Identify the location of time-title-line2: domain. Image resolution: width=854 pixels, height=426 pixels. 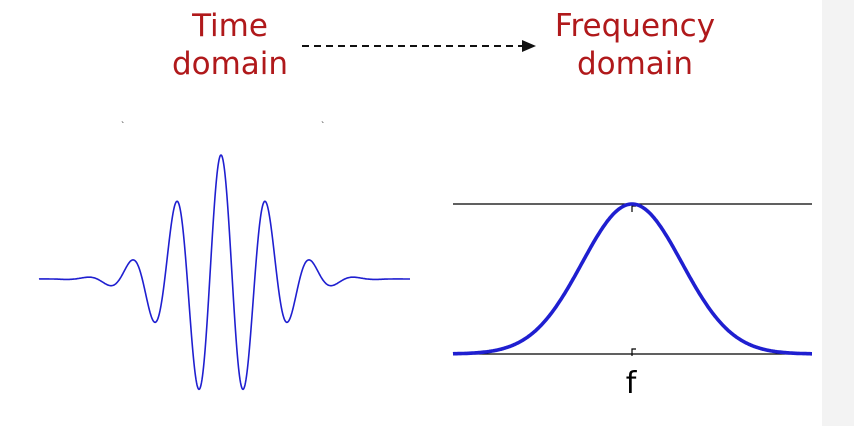
(230, 64).